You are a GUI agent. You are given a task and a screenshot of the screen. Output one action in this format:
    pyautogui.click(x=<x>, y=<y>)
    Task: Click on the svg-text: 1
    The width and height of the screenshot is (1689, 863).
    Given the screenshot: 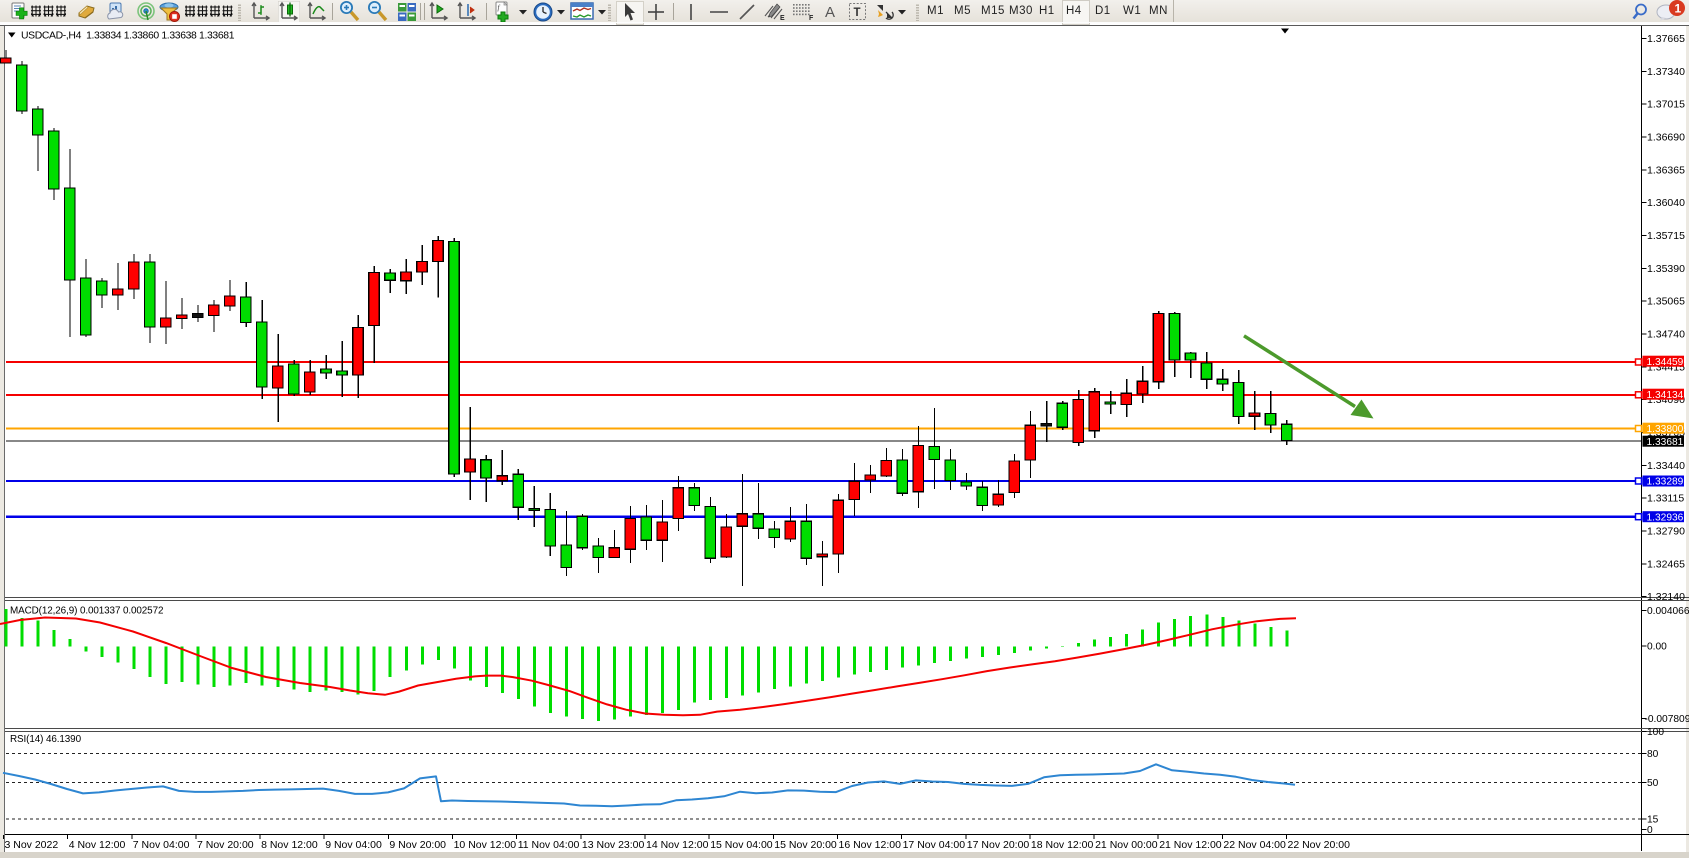 What is the action you would take?
    pyautogui.click(x=1678, y=9)
    